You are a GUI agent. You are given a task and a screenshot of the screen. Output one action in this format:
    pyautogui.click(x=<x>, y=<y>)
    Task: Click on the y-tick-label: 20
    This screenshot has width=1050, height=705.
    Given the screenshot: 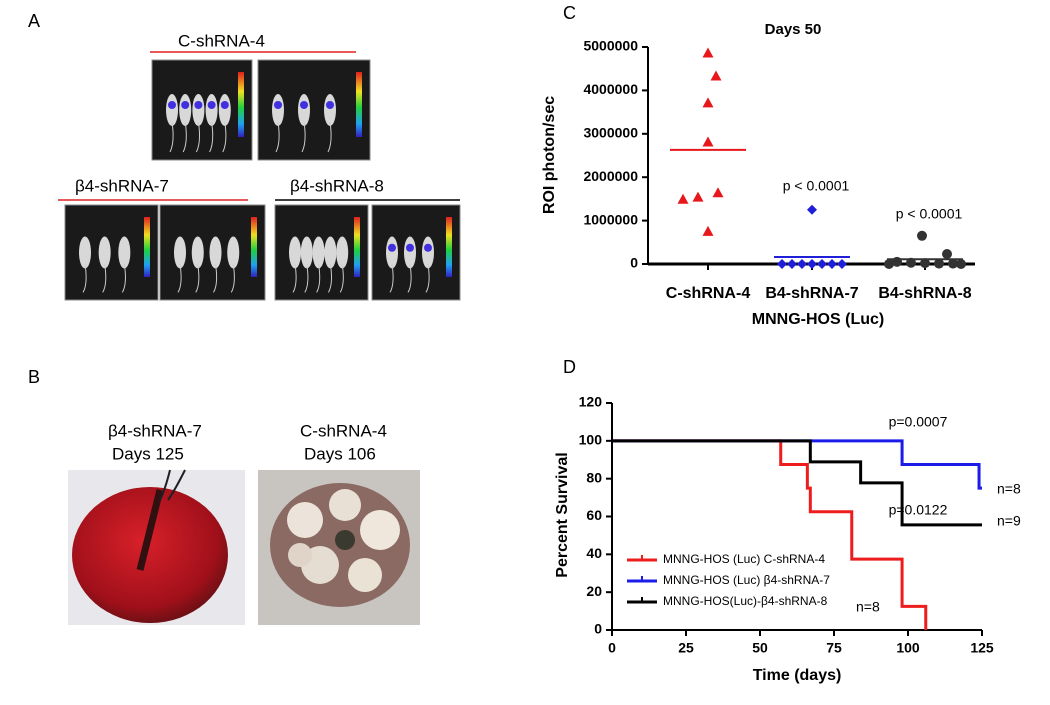 What is the action you would take?
    pyautogui.click(x=594, y=591)
    